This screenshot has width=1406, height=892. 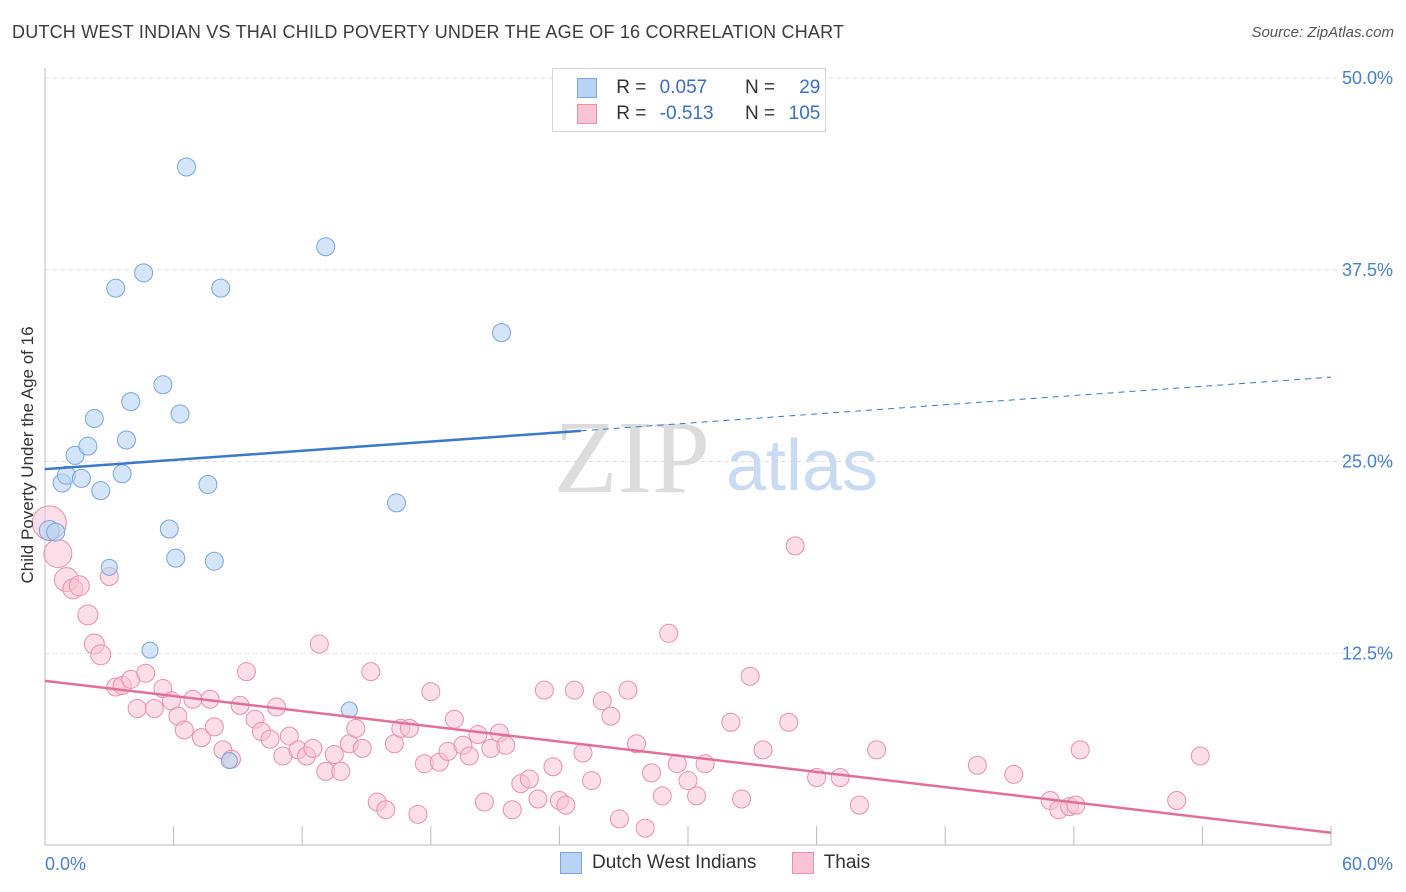 I want to click on legend-row-thais: R = -0.513 N = 105, so click(x=698, y=115).